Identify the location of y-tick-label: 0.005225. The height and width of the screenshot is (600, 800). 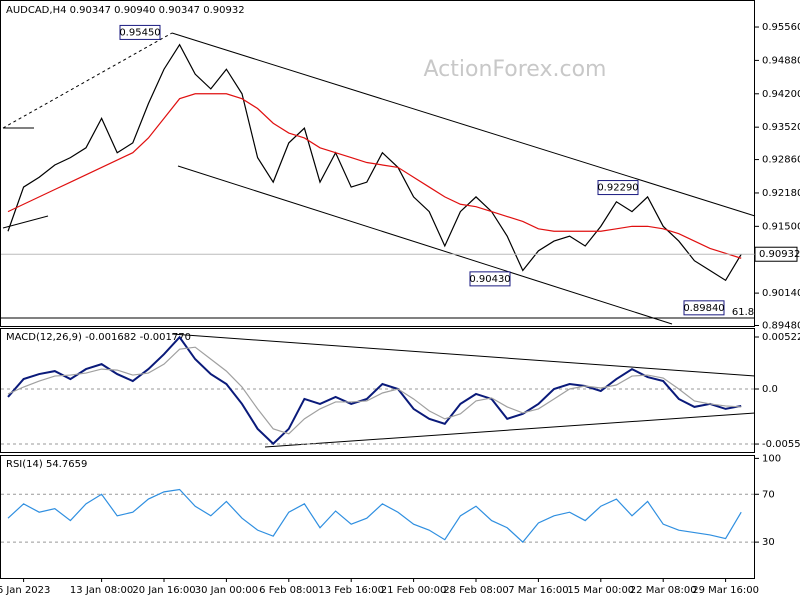
(781, 337).